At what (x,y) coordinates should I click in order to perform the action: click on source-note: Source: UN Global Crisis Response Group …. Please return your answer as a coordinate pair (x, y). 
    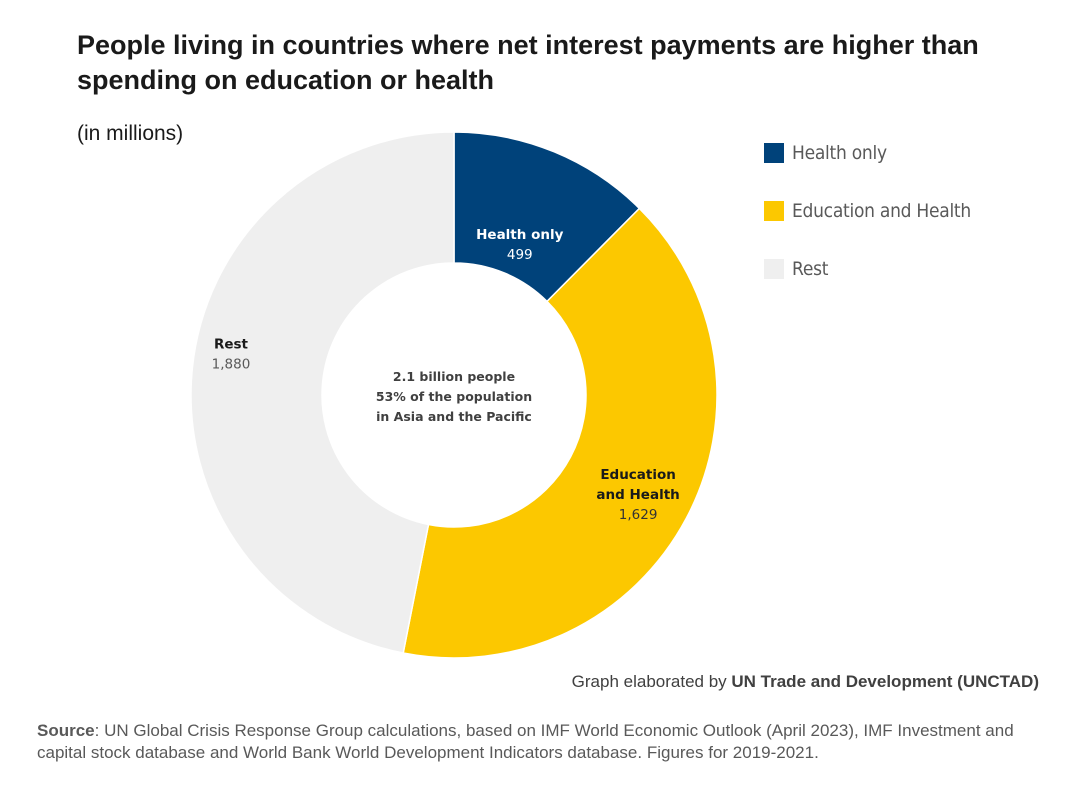
    Looking at the image, I should click on (542, 742).